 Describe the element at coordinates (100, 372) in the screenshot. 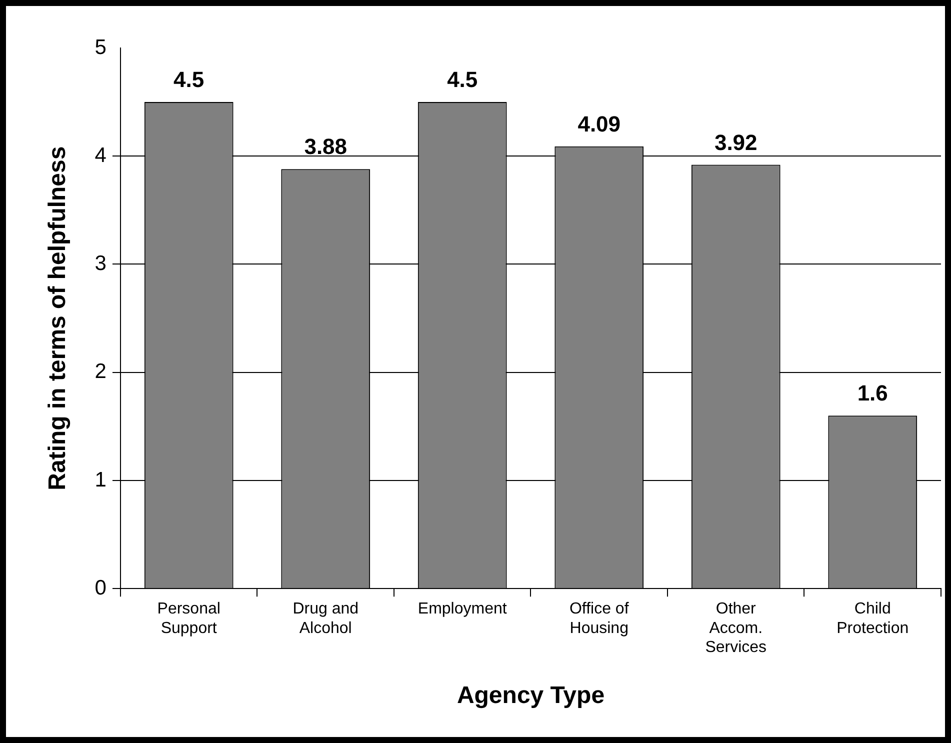

I see `y-tick-label: 2` at that location.